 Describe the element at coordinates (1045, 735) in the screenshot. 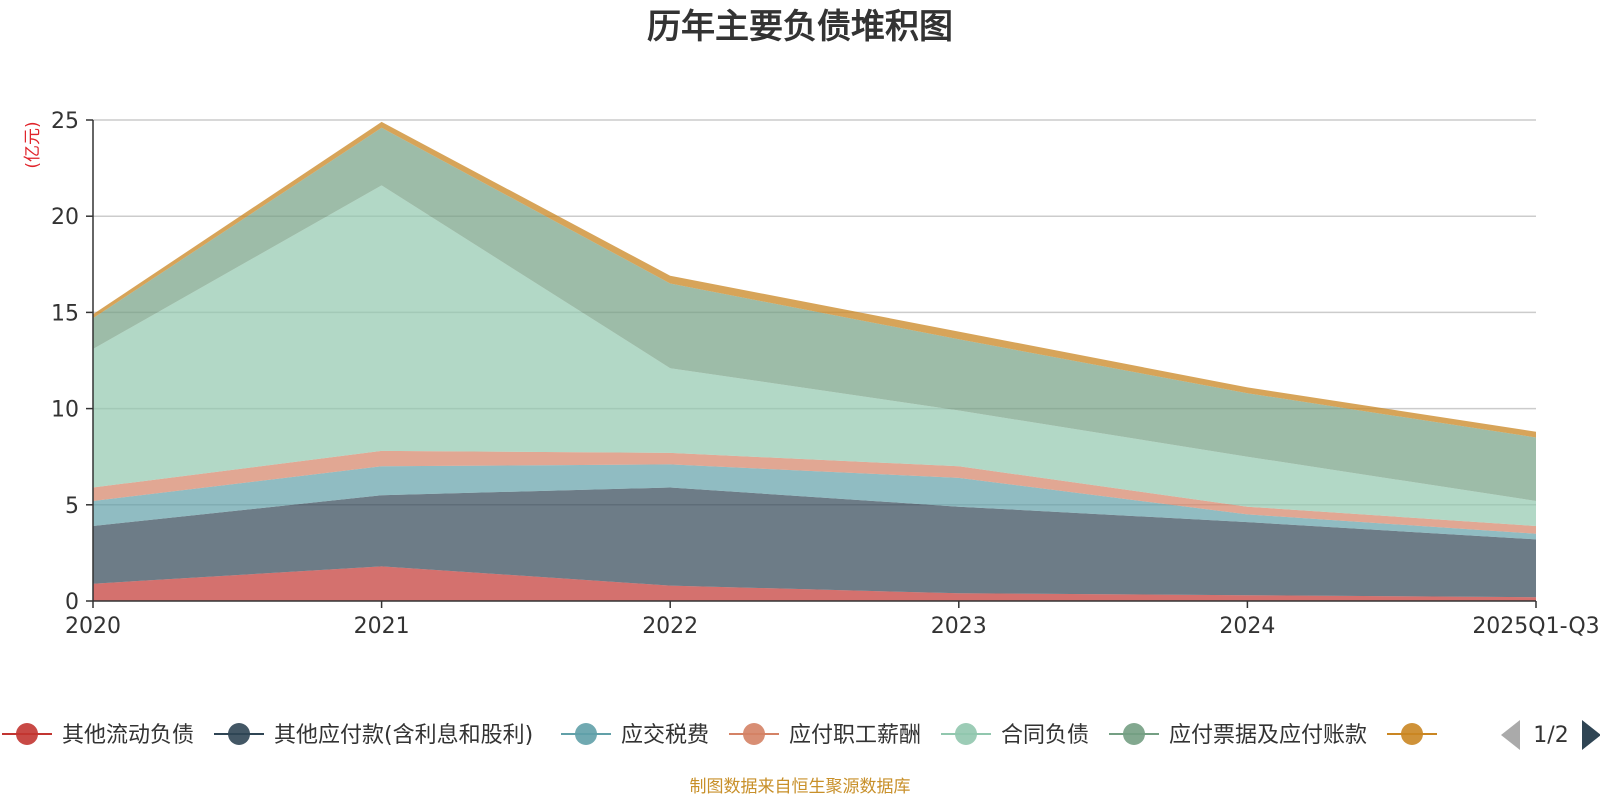

I see `legend-label: 合同负债` at that location.